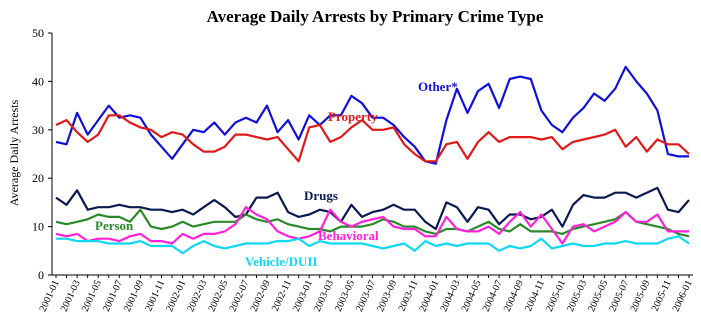 The height and width of the screenshot is (326, 701). I want to click on series-line-person, so click(372, 223).